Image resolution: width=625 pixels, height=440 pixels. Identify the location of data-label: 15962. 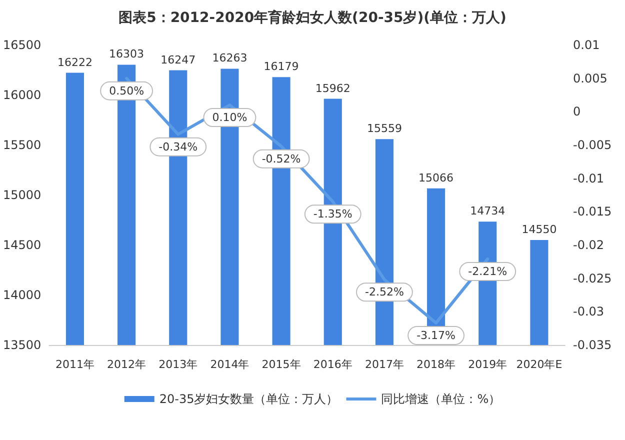
(332, 88).